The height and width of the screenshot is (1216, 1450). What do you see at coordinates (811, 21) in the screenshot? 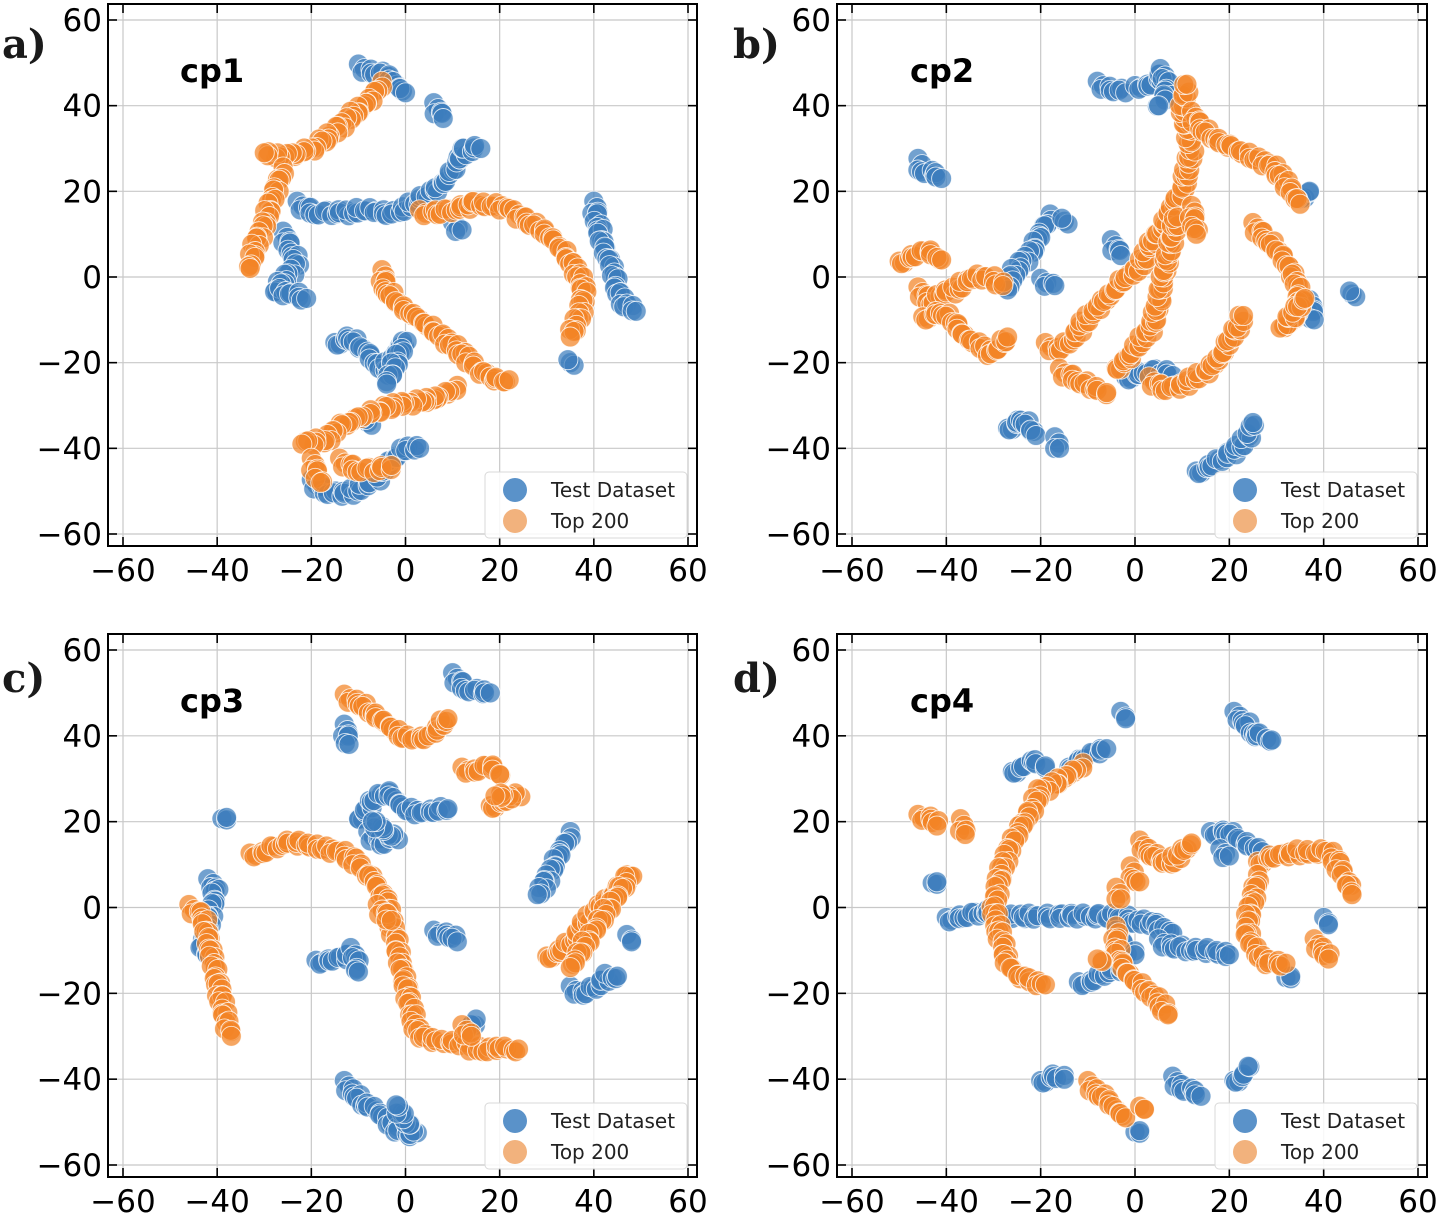
I see `y-tick-label: 60` at bounding box center [811, 21].